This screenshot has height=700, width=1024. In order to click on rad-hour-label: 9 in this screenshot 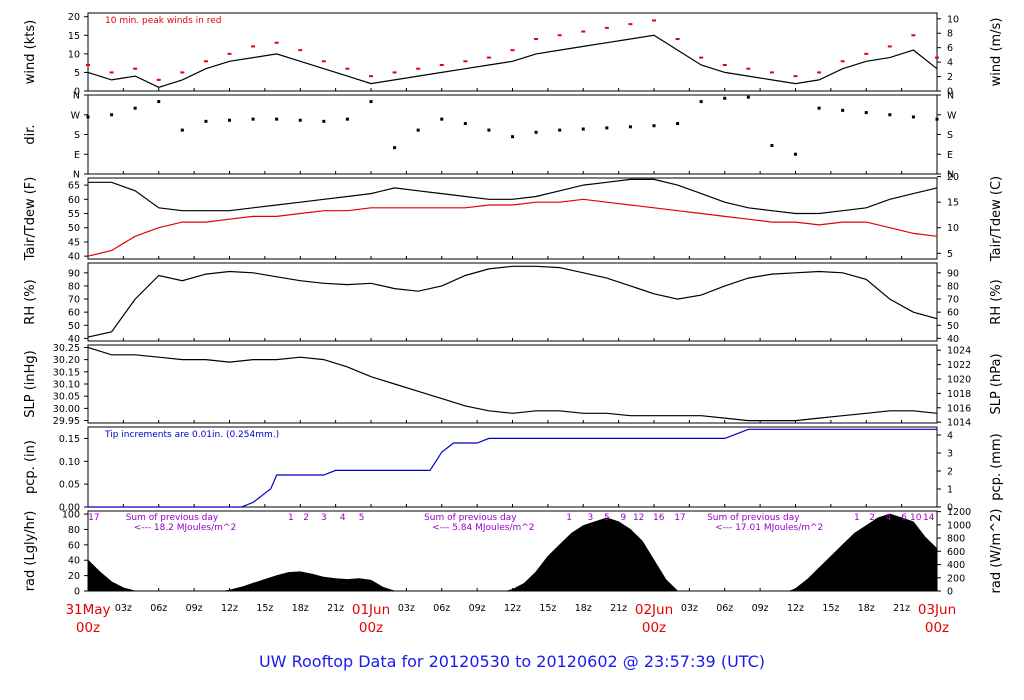, I will do `click(623, 518)`.